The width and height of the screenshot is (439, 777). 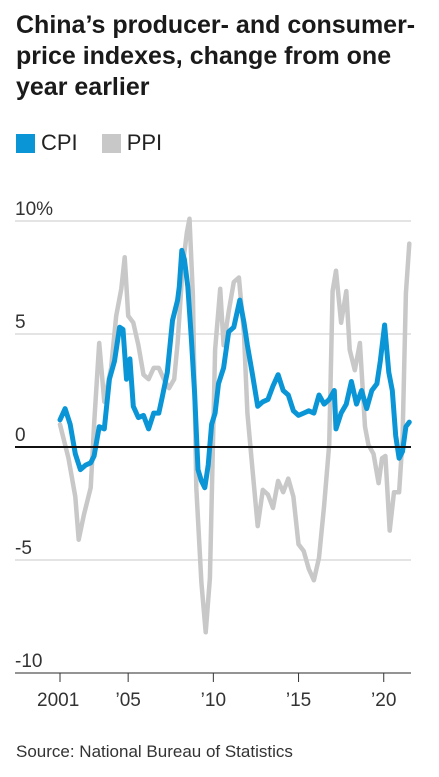 What do you see at coordinates (59, 142) in the screenshot?
I see `legend-label-cpi: CPI` at bounding box center [59, 142].